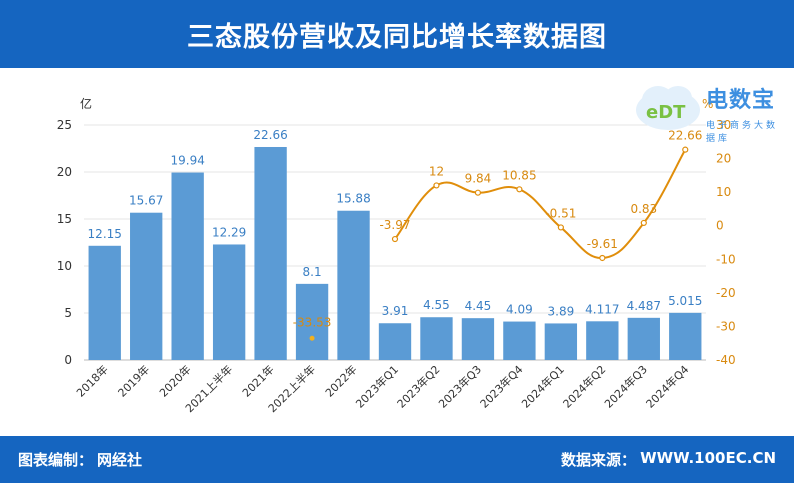  I want to click on x-tick-label: 2023年Q4, so click(501, 386).